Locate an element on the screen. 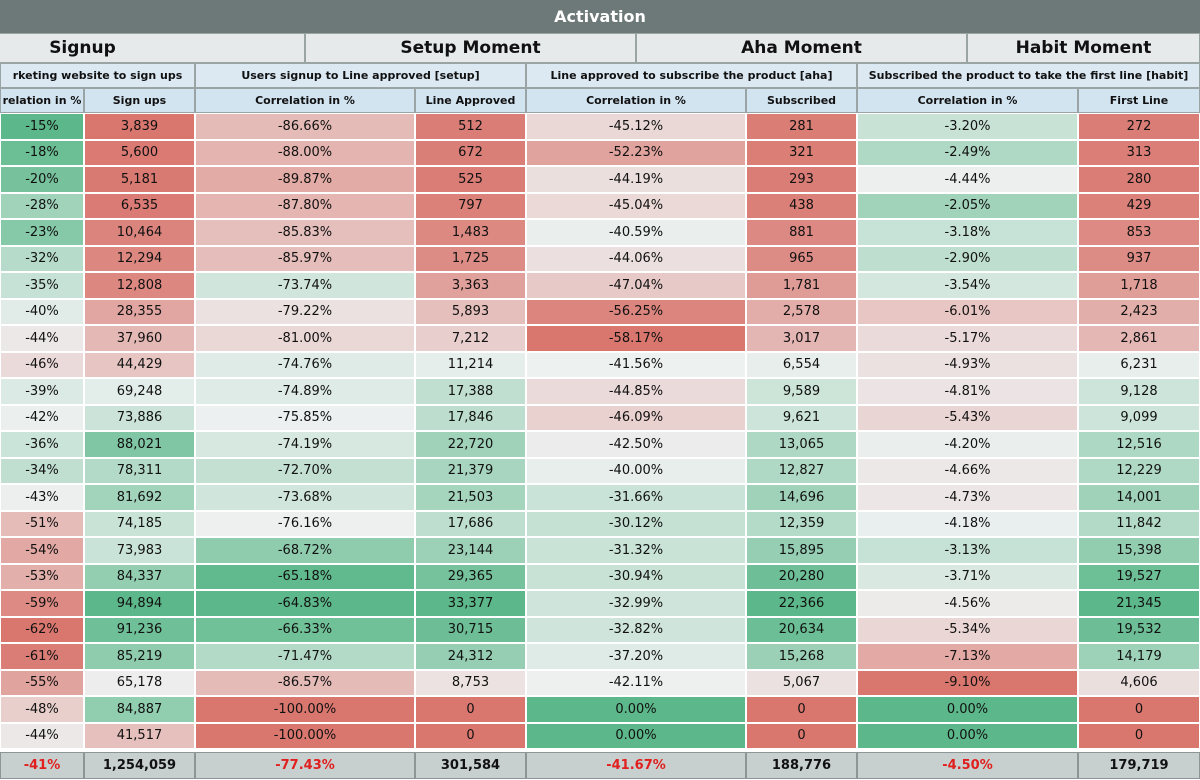 This screenshot has height=780, width=1200. table-cell: -74.89% is located at coordinates (305, 391).